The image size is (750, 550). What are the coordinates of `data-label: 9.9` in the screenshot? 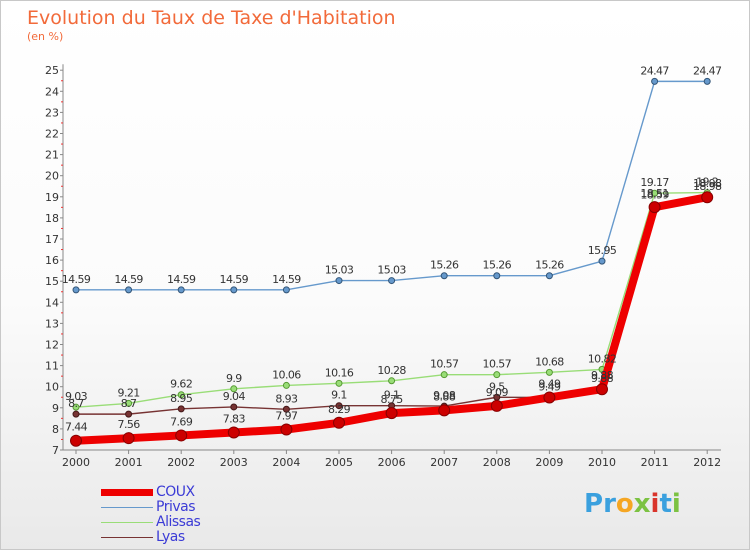 It's located at (234, 378).